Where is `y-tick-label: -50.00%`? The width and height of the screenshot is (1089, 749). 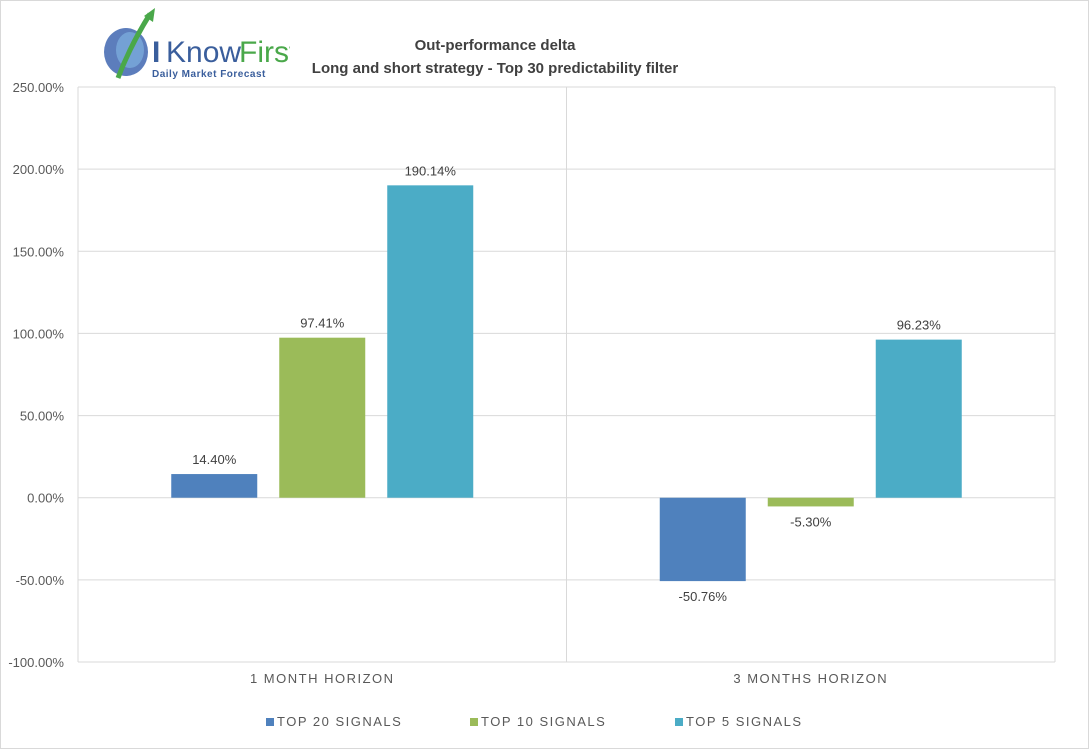 y-tick-label: -50.00% is located at coordinates (40, 580).